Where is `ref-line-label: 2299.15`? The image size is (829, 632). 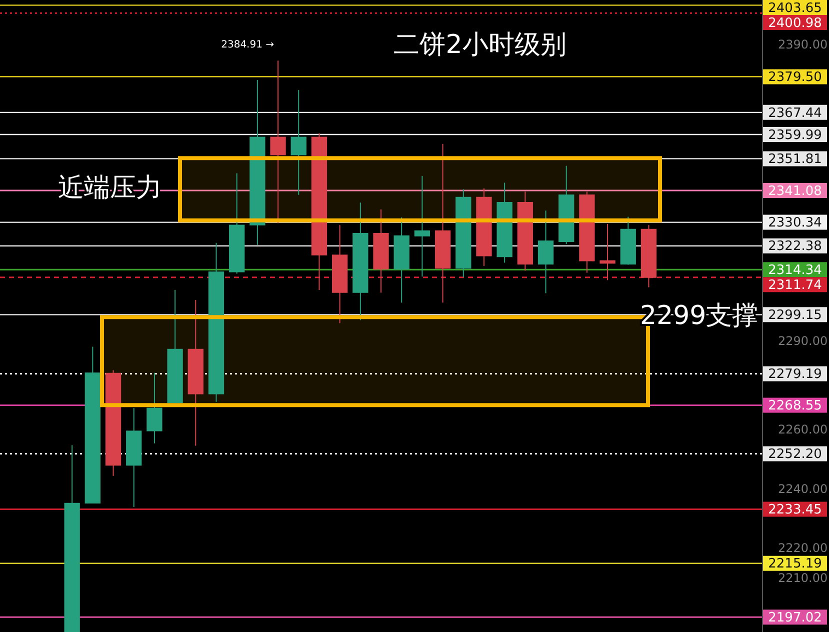
ref-line-label: 2299.15 is located at coordinates (795, 316).